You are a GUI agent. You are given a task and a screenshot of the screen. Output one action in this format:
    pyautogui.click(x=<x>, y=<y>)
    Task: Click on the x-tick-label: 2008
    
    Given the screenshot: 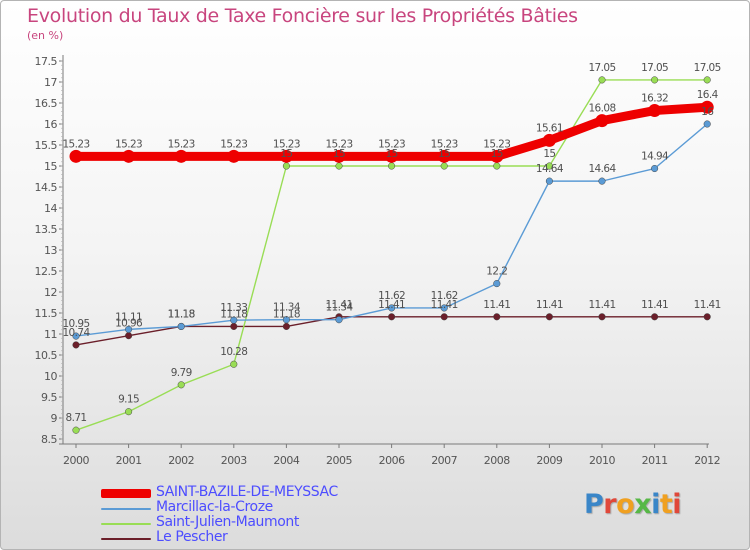 What is the action you would take?
    pyautogui.click(x=497, y=460)
    